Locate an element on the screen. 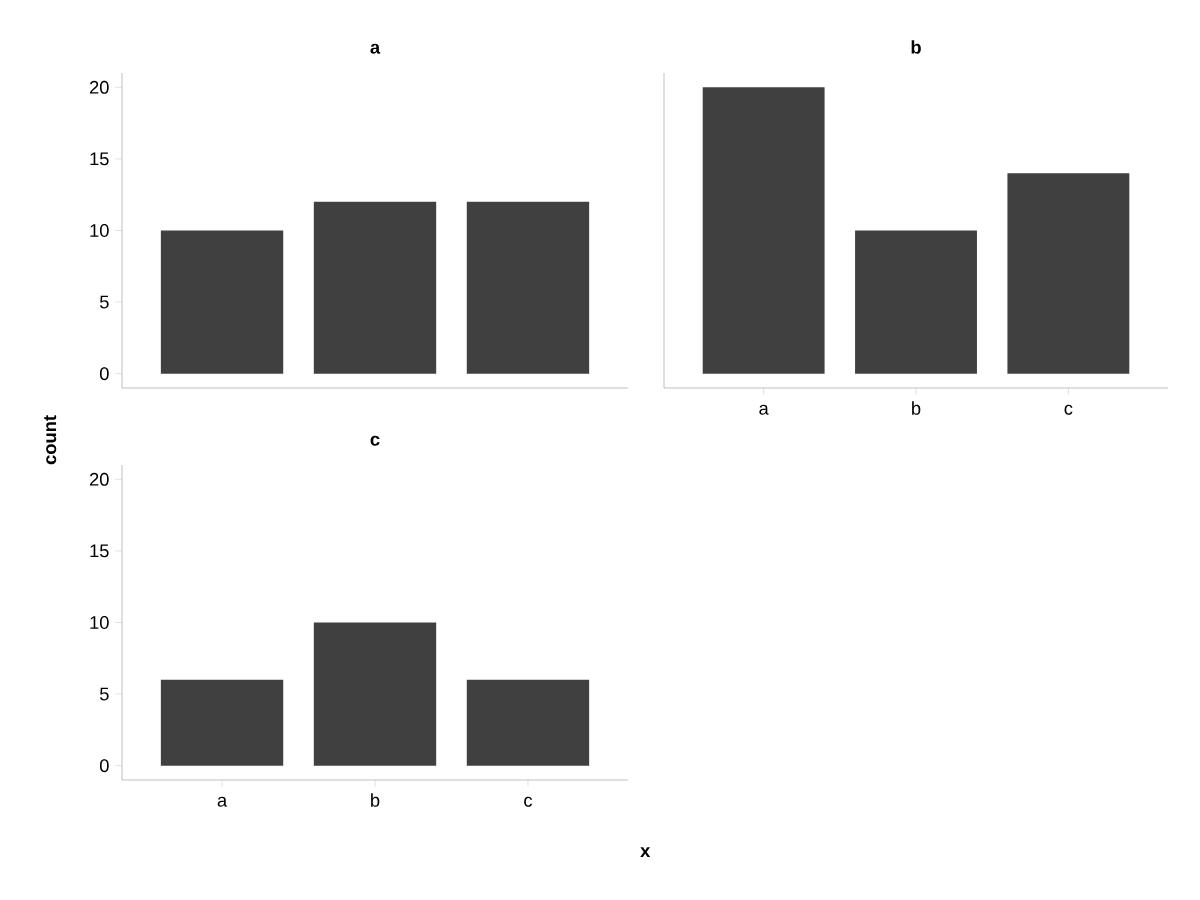  chart-title: a is located at coordinates (375, 48).